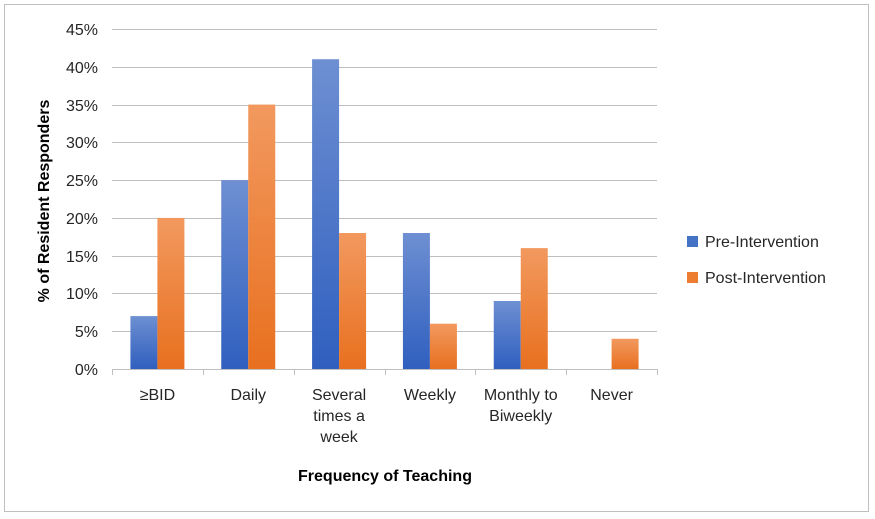 The image size is (875, 519). What do you see at coordinates (756, 260) in the screenshot?
I see `legend: Pre-Intervention Post-Intervention` at bounding box center [756, 260].